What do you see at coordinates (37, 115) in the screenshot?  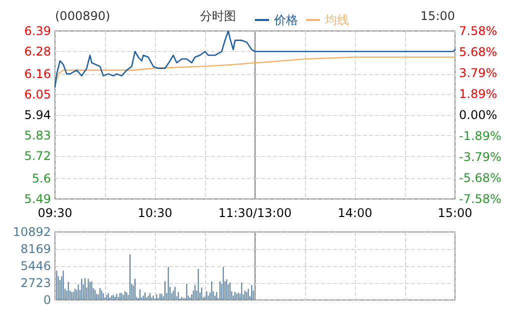 I see `y-tick-label: 5.94` at bounding box center [37, 115].